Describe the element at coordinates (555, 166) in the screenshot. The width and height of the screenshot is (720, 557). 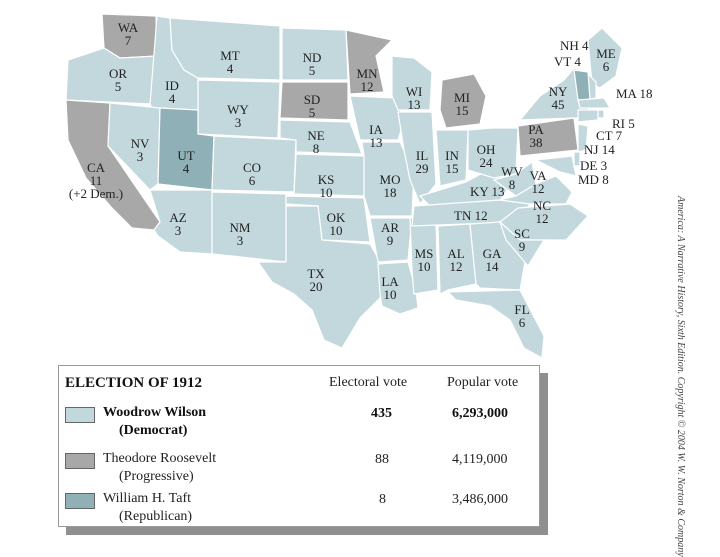
I see `state-md` at that location.